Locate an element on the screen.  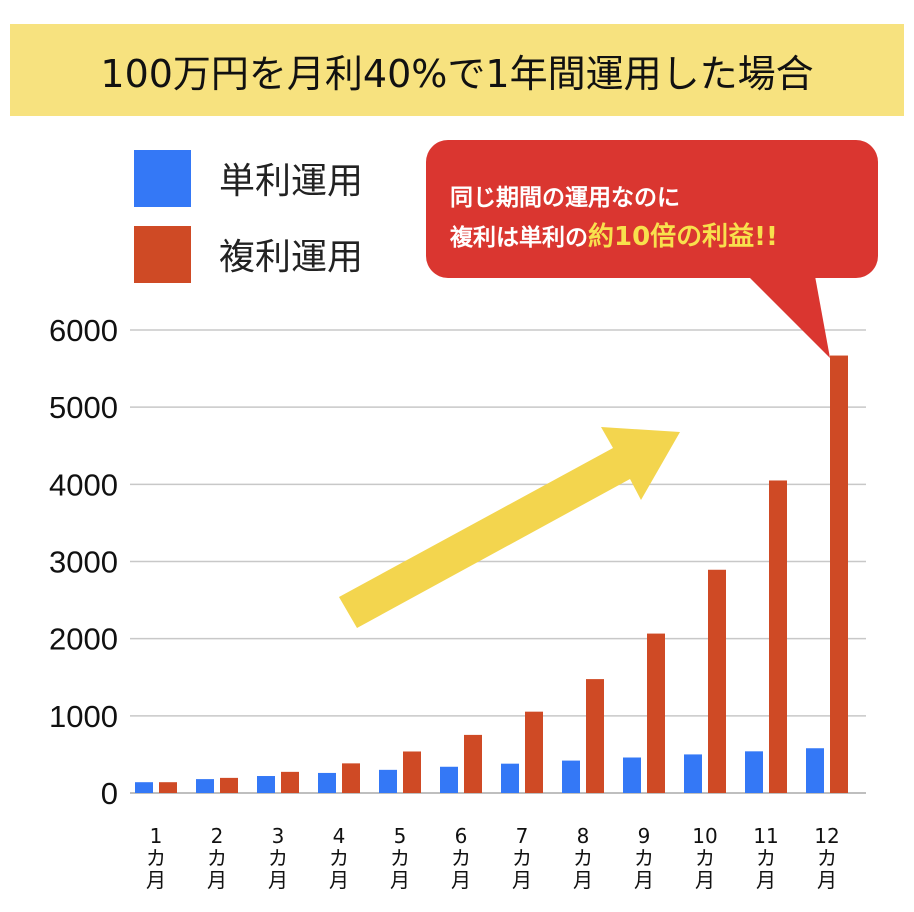
callout-bubble: 同じ期間の運用なのに 複利は単利の約10倍の利益!! is located at coordinates (652, 209).